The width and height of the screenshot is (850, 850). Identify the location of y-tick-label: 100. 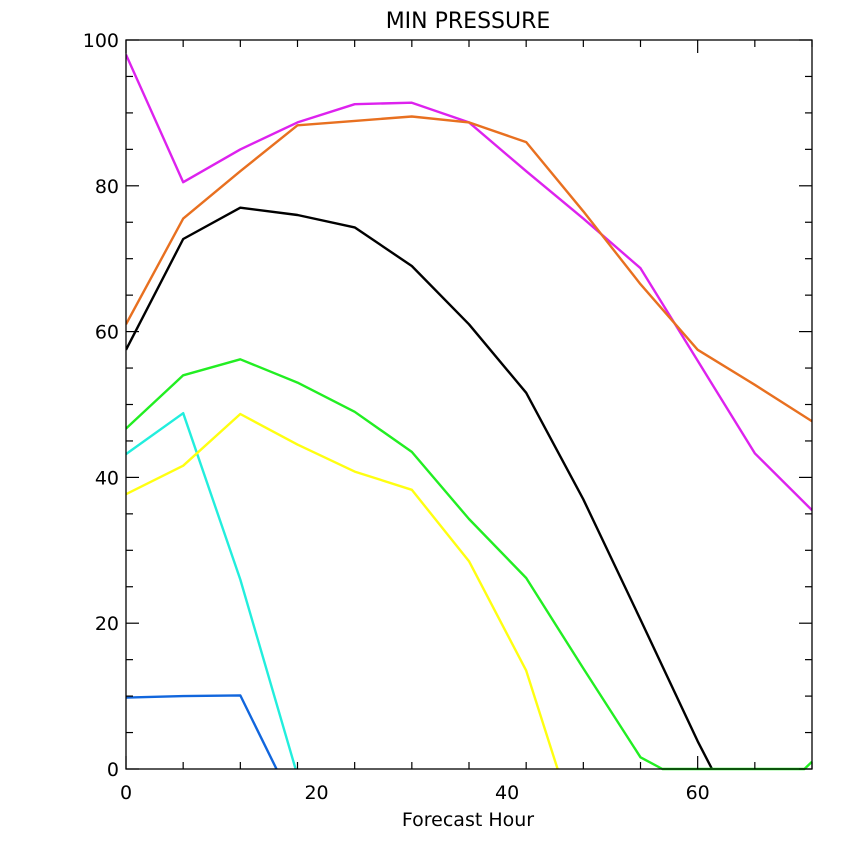
(101, 41).